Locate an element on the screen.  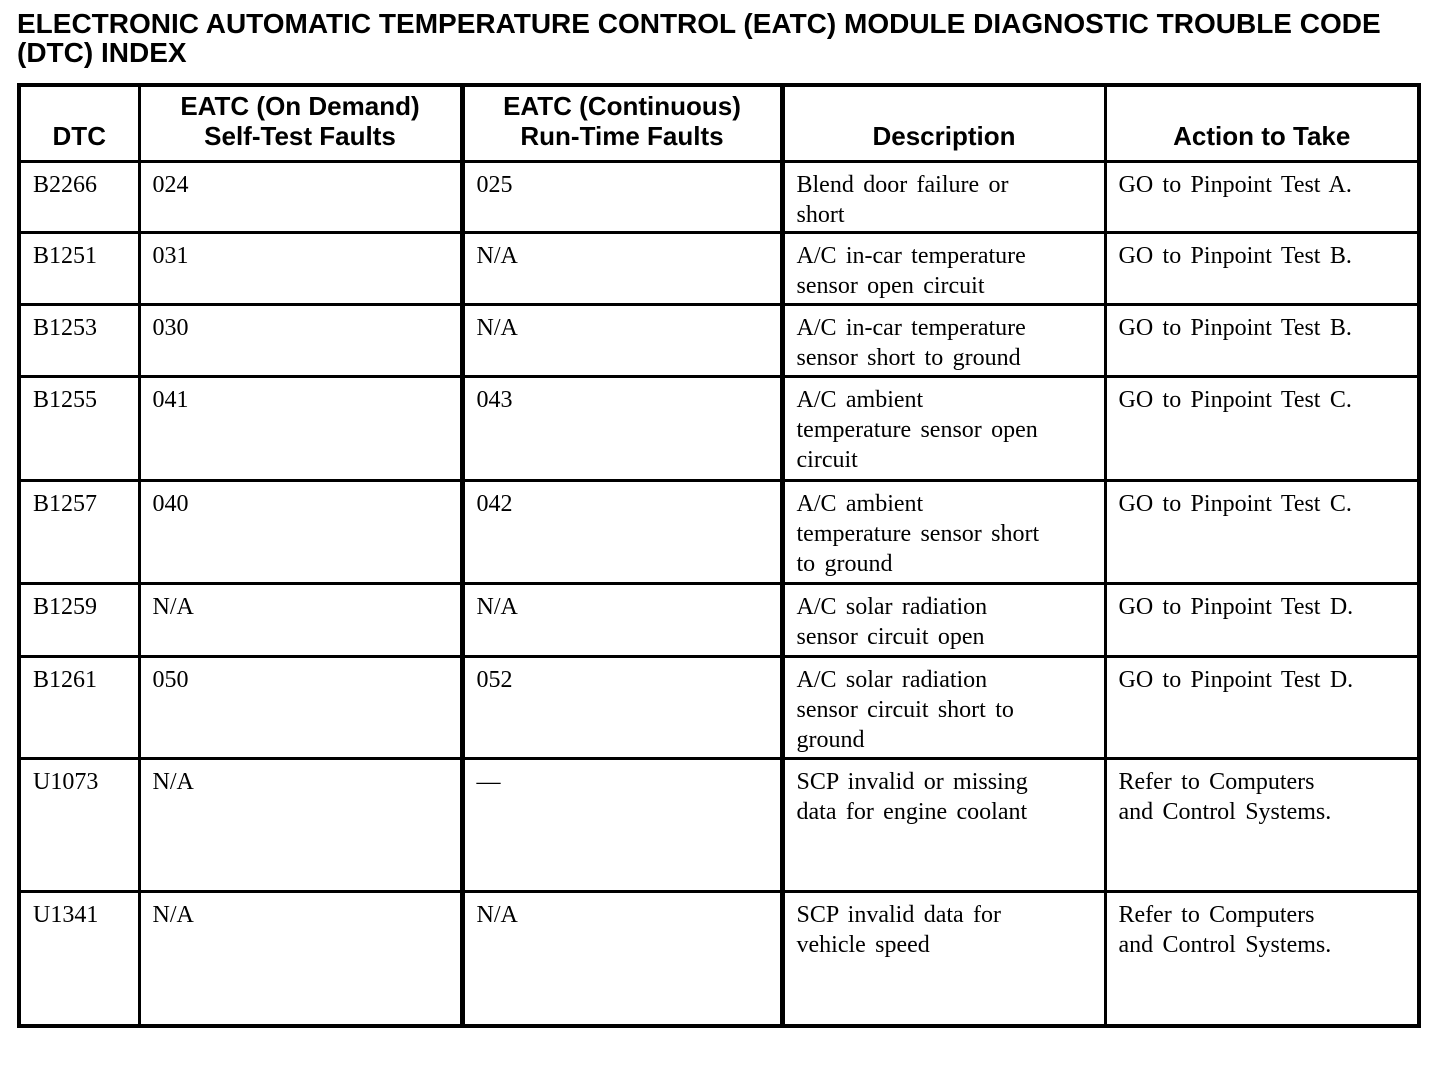
cell-description: Blend door failure or short is located at coordinates (943, 197).